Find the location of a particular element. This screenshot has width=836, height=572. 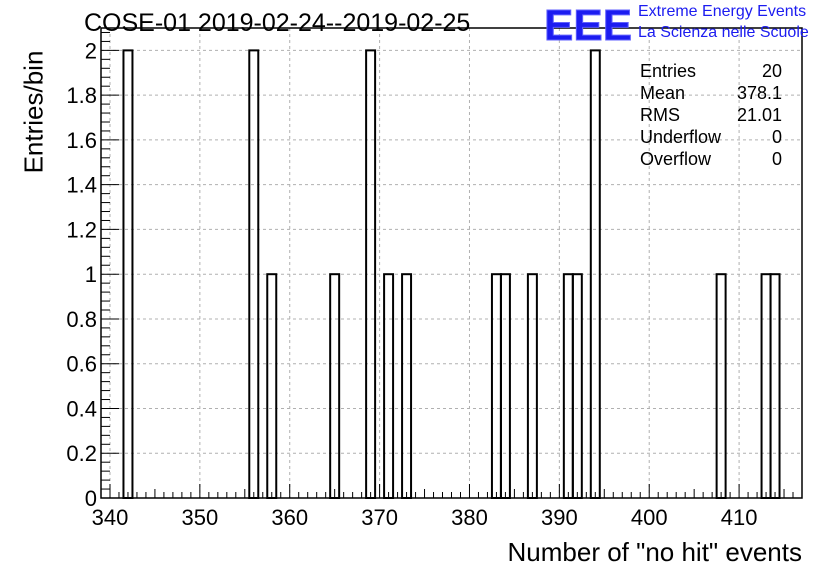

y-tick-label: 0.4 is located at coordinates (81, 408).